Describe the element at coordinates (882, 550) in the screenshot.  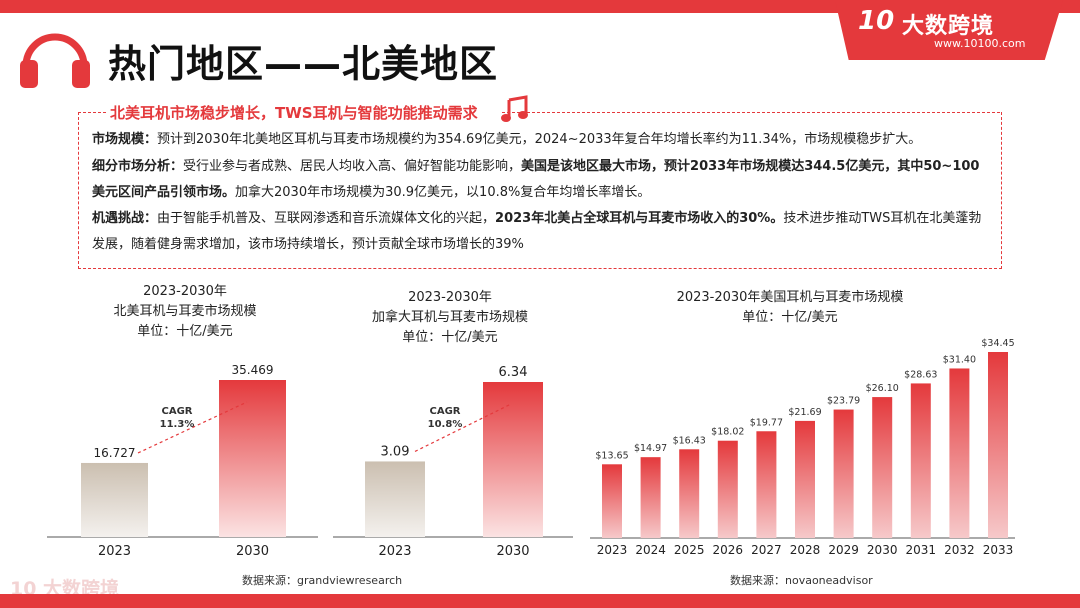
I see `chart3-tick-label: 2030` at that location.